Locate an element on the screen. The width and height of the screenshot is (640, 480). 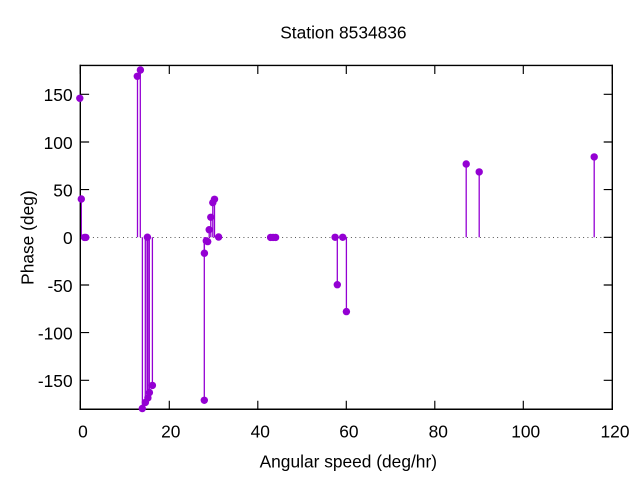
svg-text: 50 is located at coordinates (62, 191).